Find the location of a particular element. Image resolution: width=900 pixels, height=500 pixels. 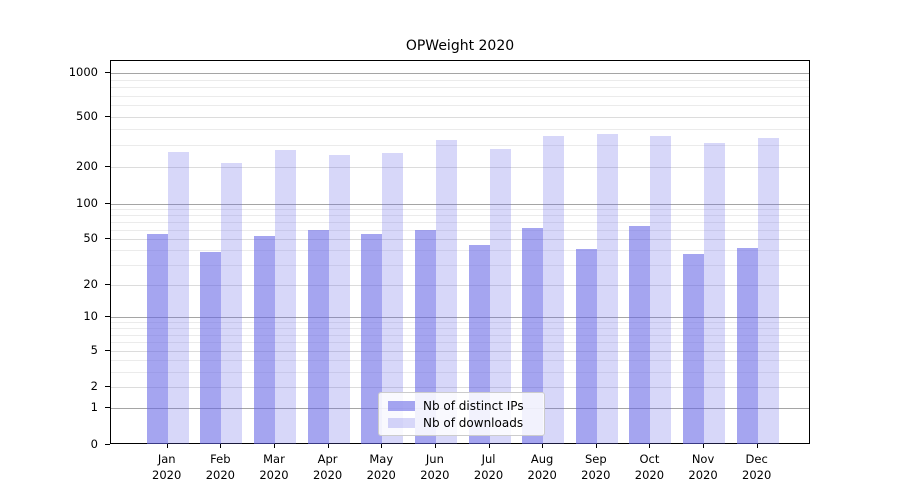

bar-downloads-jul is located at coordinates (500, 296).